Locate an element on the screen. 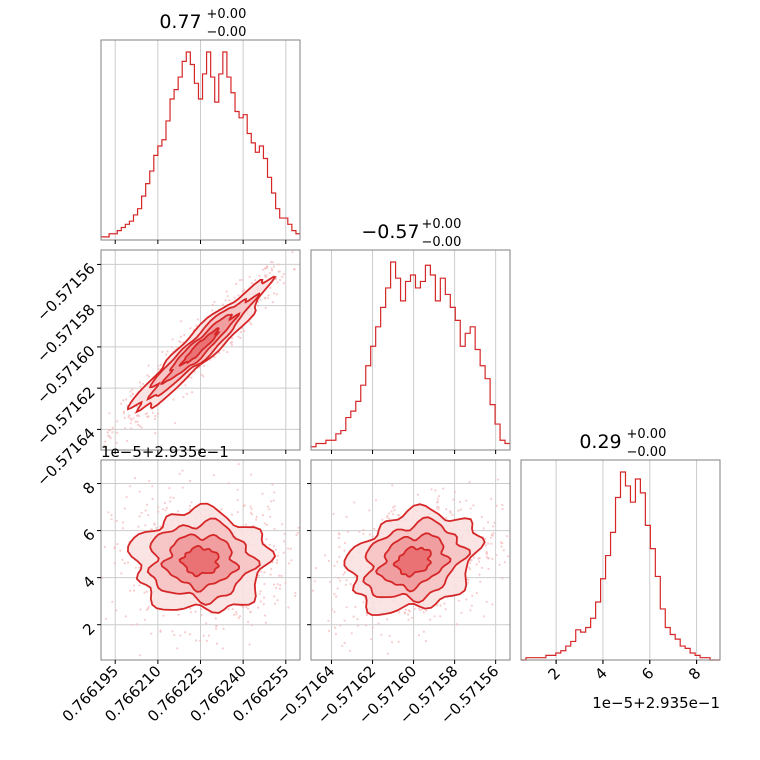 Image resolution: width=760 pixels, height=760 pixels. x-axis-2-offset-label: 1e−5+2.935e−1 is located at coordinates (656, 703).